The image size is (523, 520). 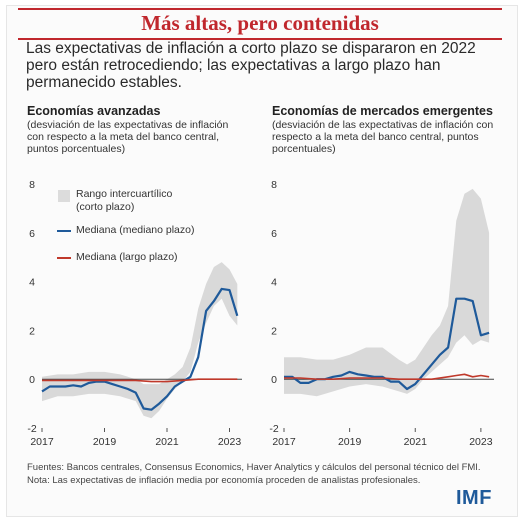 I want to click on right-x-tick-label: 2017, so click(x=284, y=442).